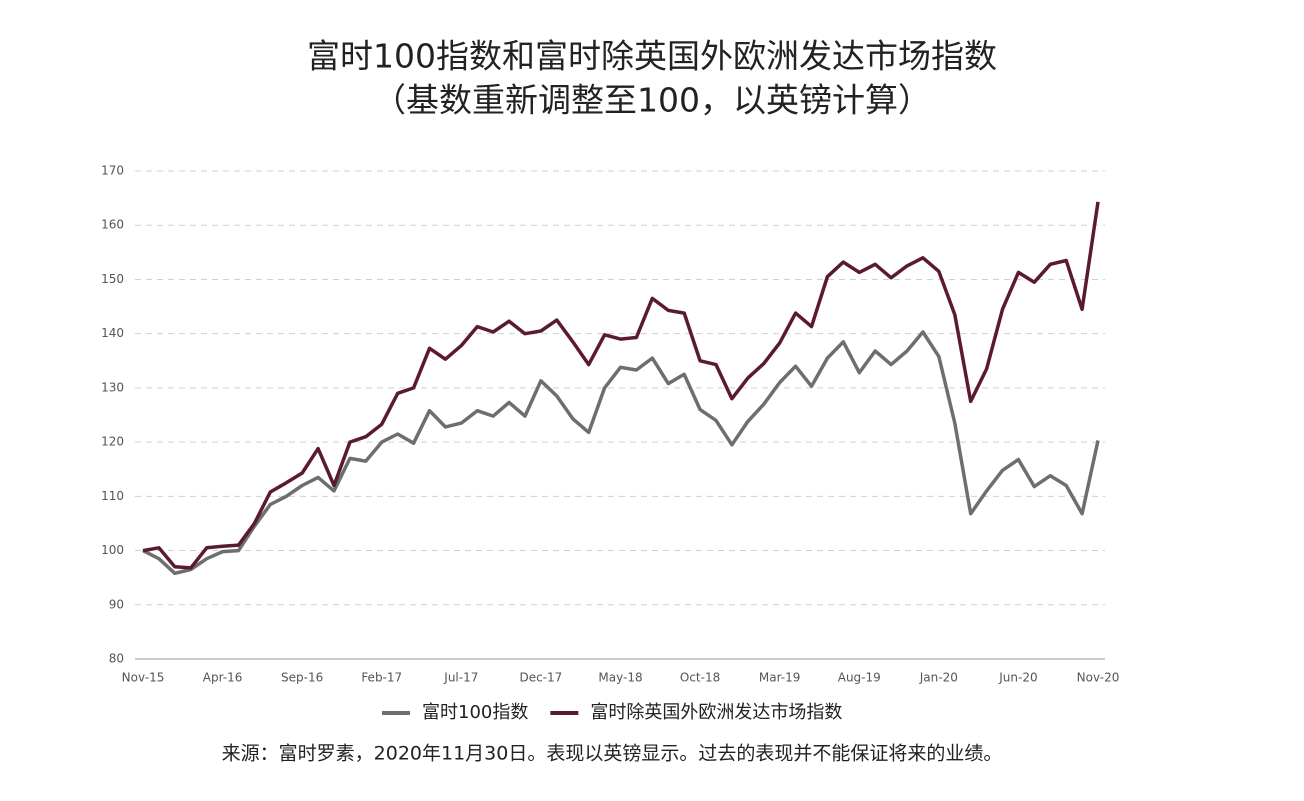 The width and height of the screenshot is (1304, 801). What do you see at coordinates (859, 678) in the screenshot?
I see `x-tick-label: Aug-19` at bounding box center [859, 678].